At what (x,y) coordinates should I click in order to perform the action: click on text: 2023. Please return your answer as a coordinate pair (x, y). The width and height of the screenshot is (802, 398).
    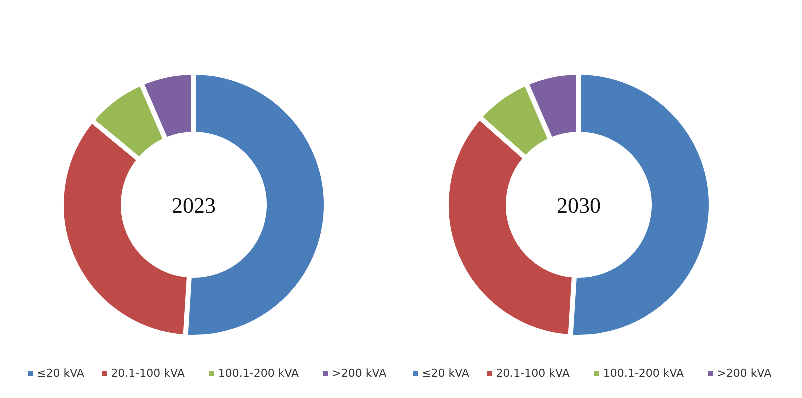
    Looking at the image, I should click on (194, 205).